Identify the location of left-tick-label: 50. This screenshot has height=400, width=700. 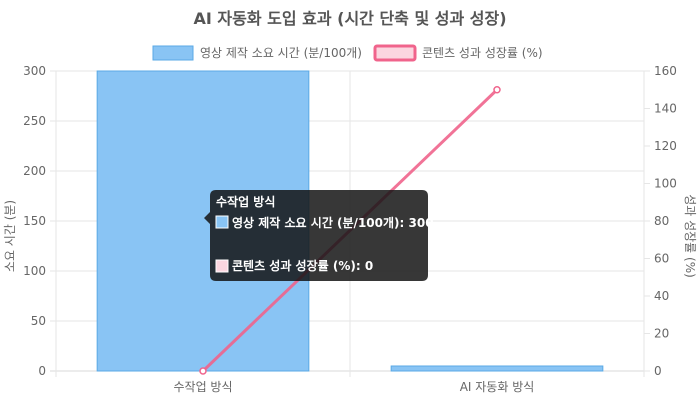
(38, 321).